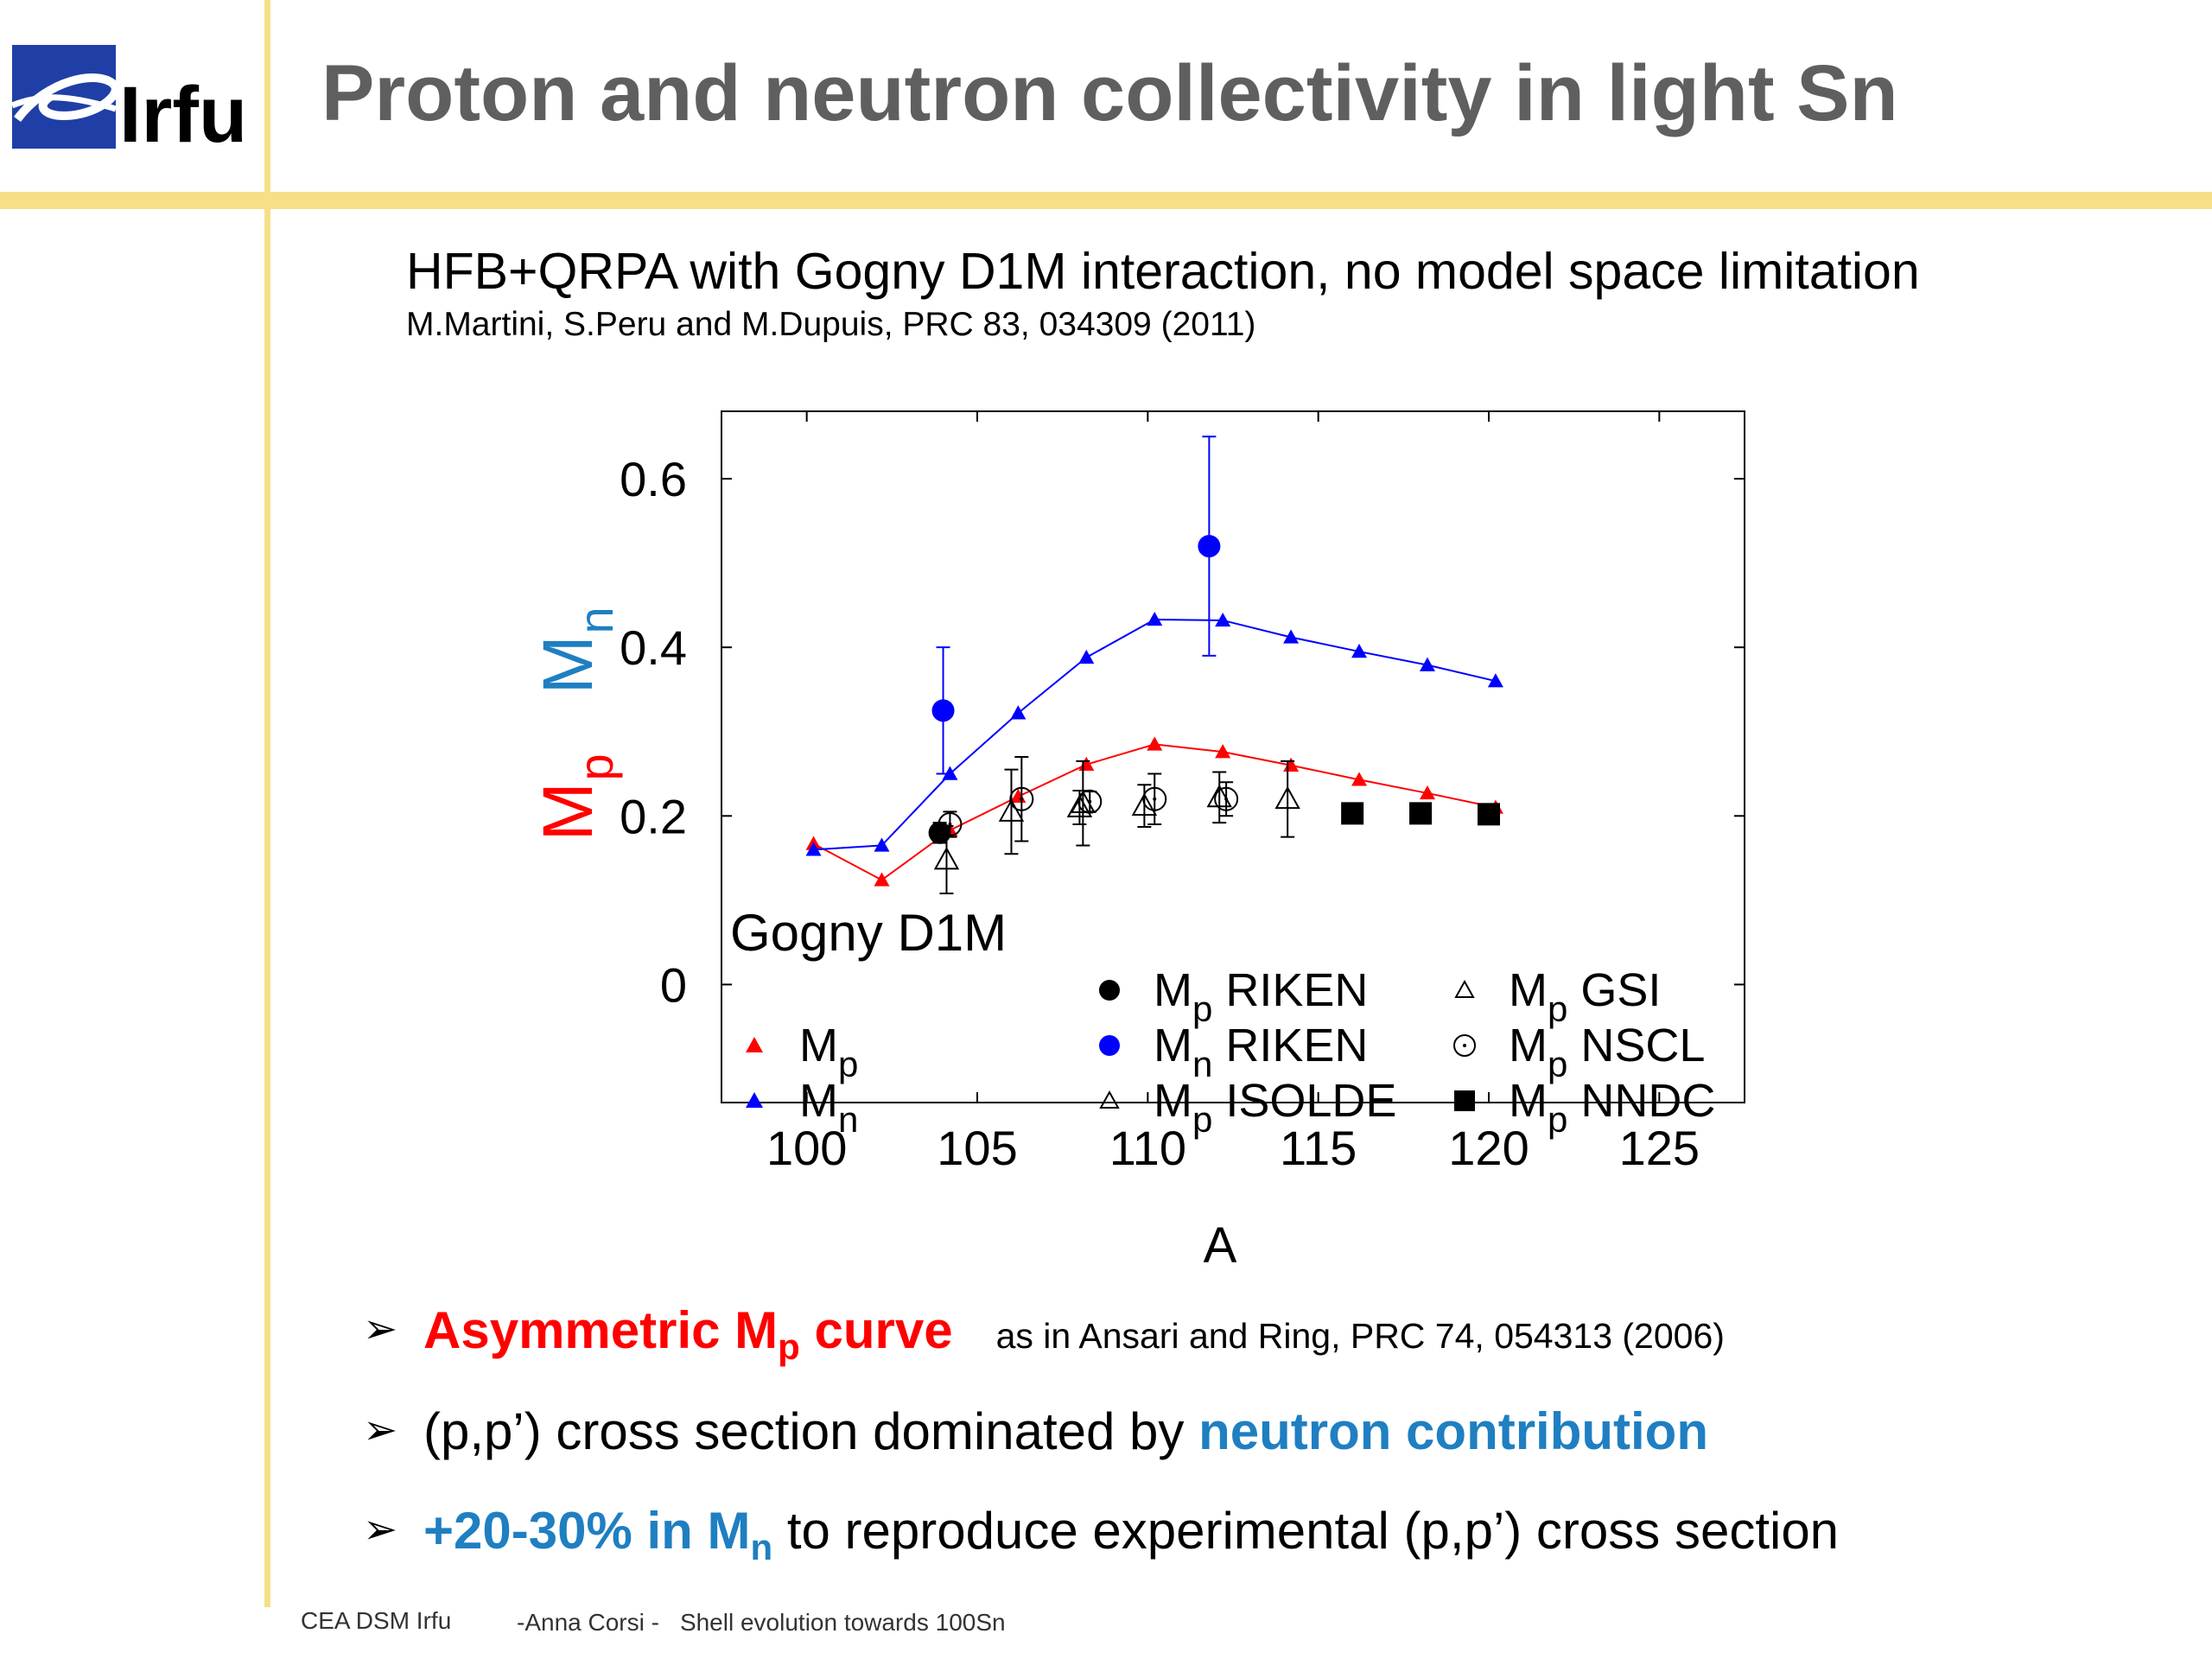 The width and height of the screenshot is (2212, 1659). What do you see at coordinates (596, 620) in the screenshot?
I see `y-axis-label-subscript: n` at bounding box center [596, 620].